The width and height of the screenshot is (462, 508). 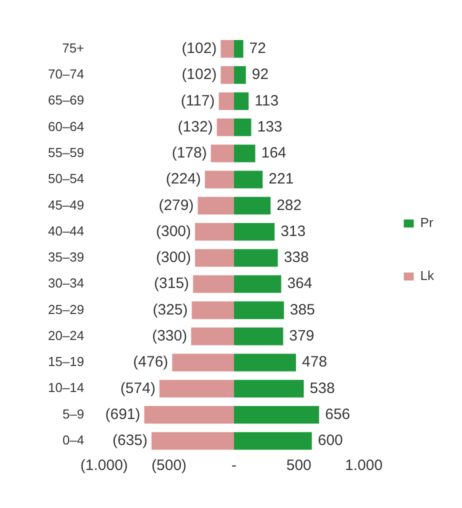 What do you see at coordinates (73, 440) in the screenshot?
I see `y-tick-label: 0–4` at bounding box center [73, 440].